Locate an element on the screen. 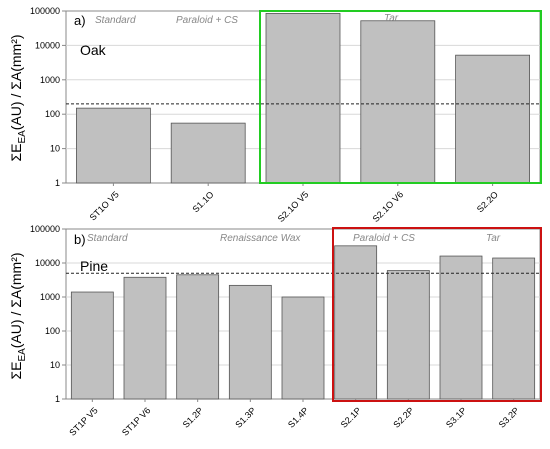 This screenshot has height=449, width=550. panel-a-x-tick-labels: ST1O V5 S1.1O S2.1O V5 S2.1O V6 S2.2O is located at coordinates (294, 206).